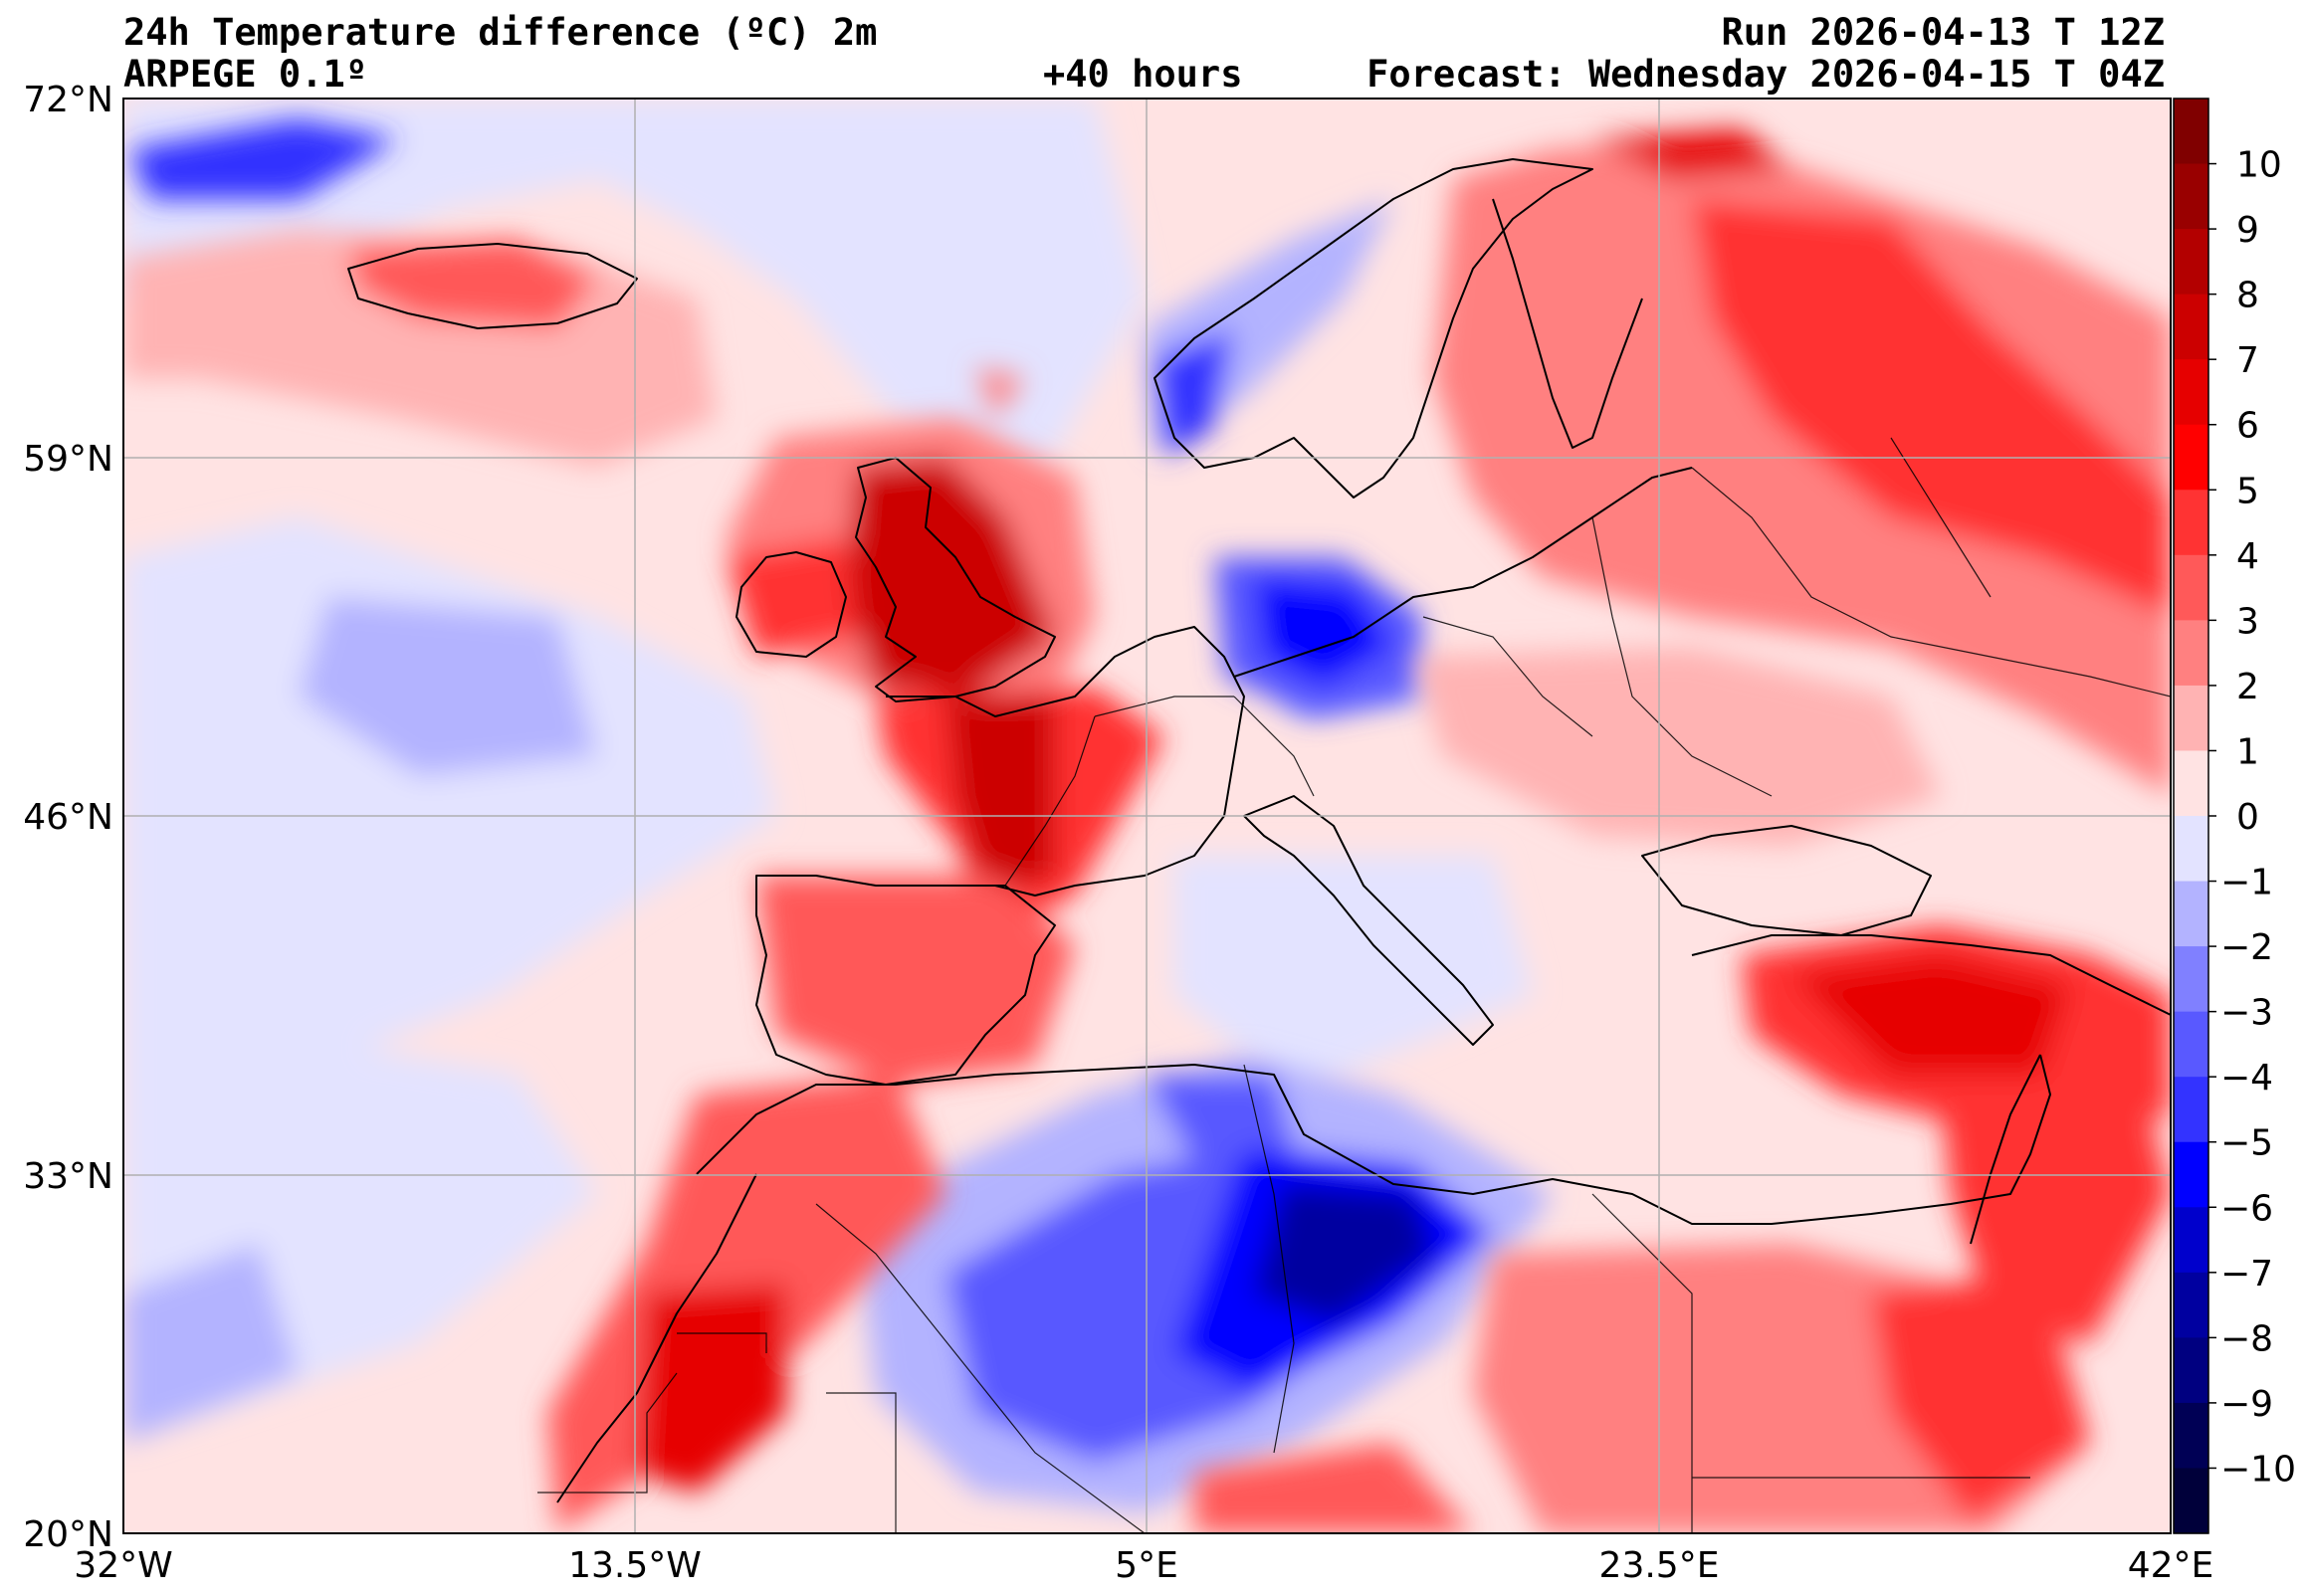 The height and width of the screenshot is (1596, 2309). What do you see at coordinates (2247, 817) in the screenshot?
I see `colorbar-label: 0` at bounding box center [2247, 817].